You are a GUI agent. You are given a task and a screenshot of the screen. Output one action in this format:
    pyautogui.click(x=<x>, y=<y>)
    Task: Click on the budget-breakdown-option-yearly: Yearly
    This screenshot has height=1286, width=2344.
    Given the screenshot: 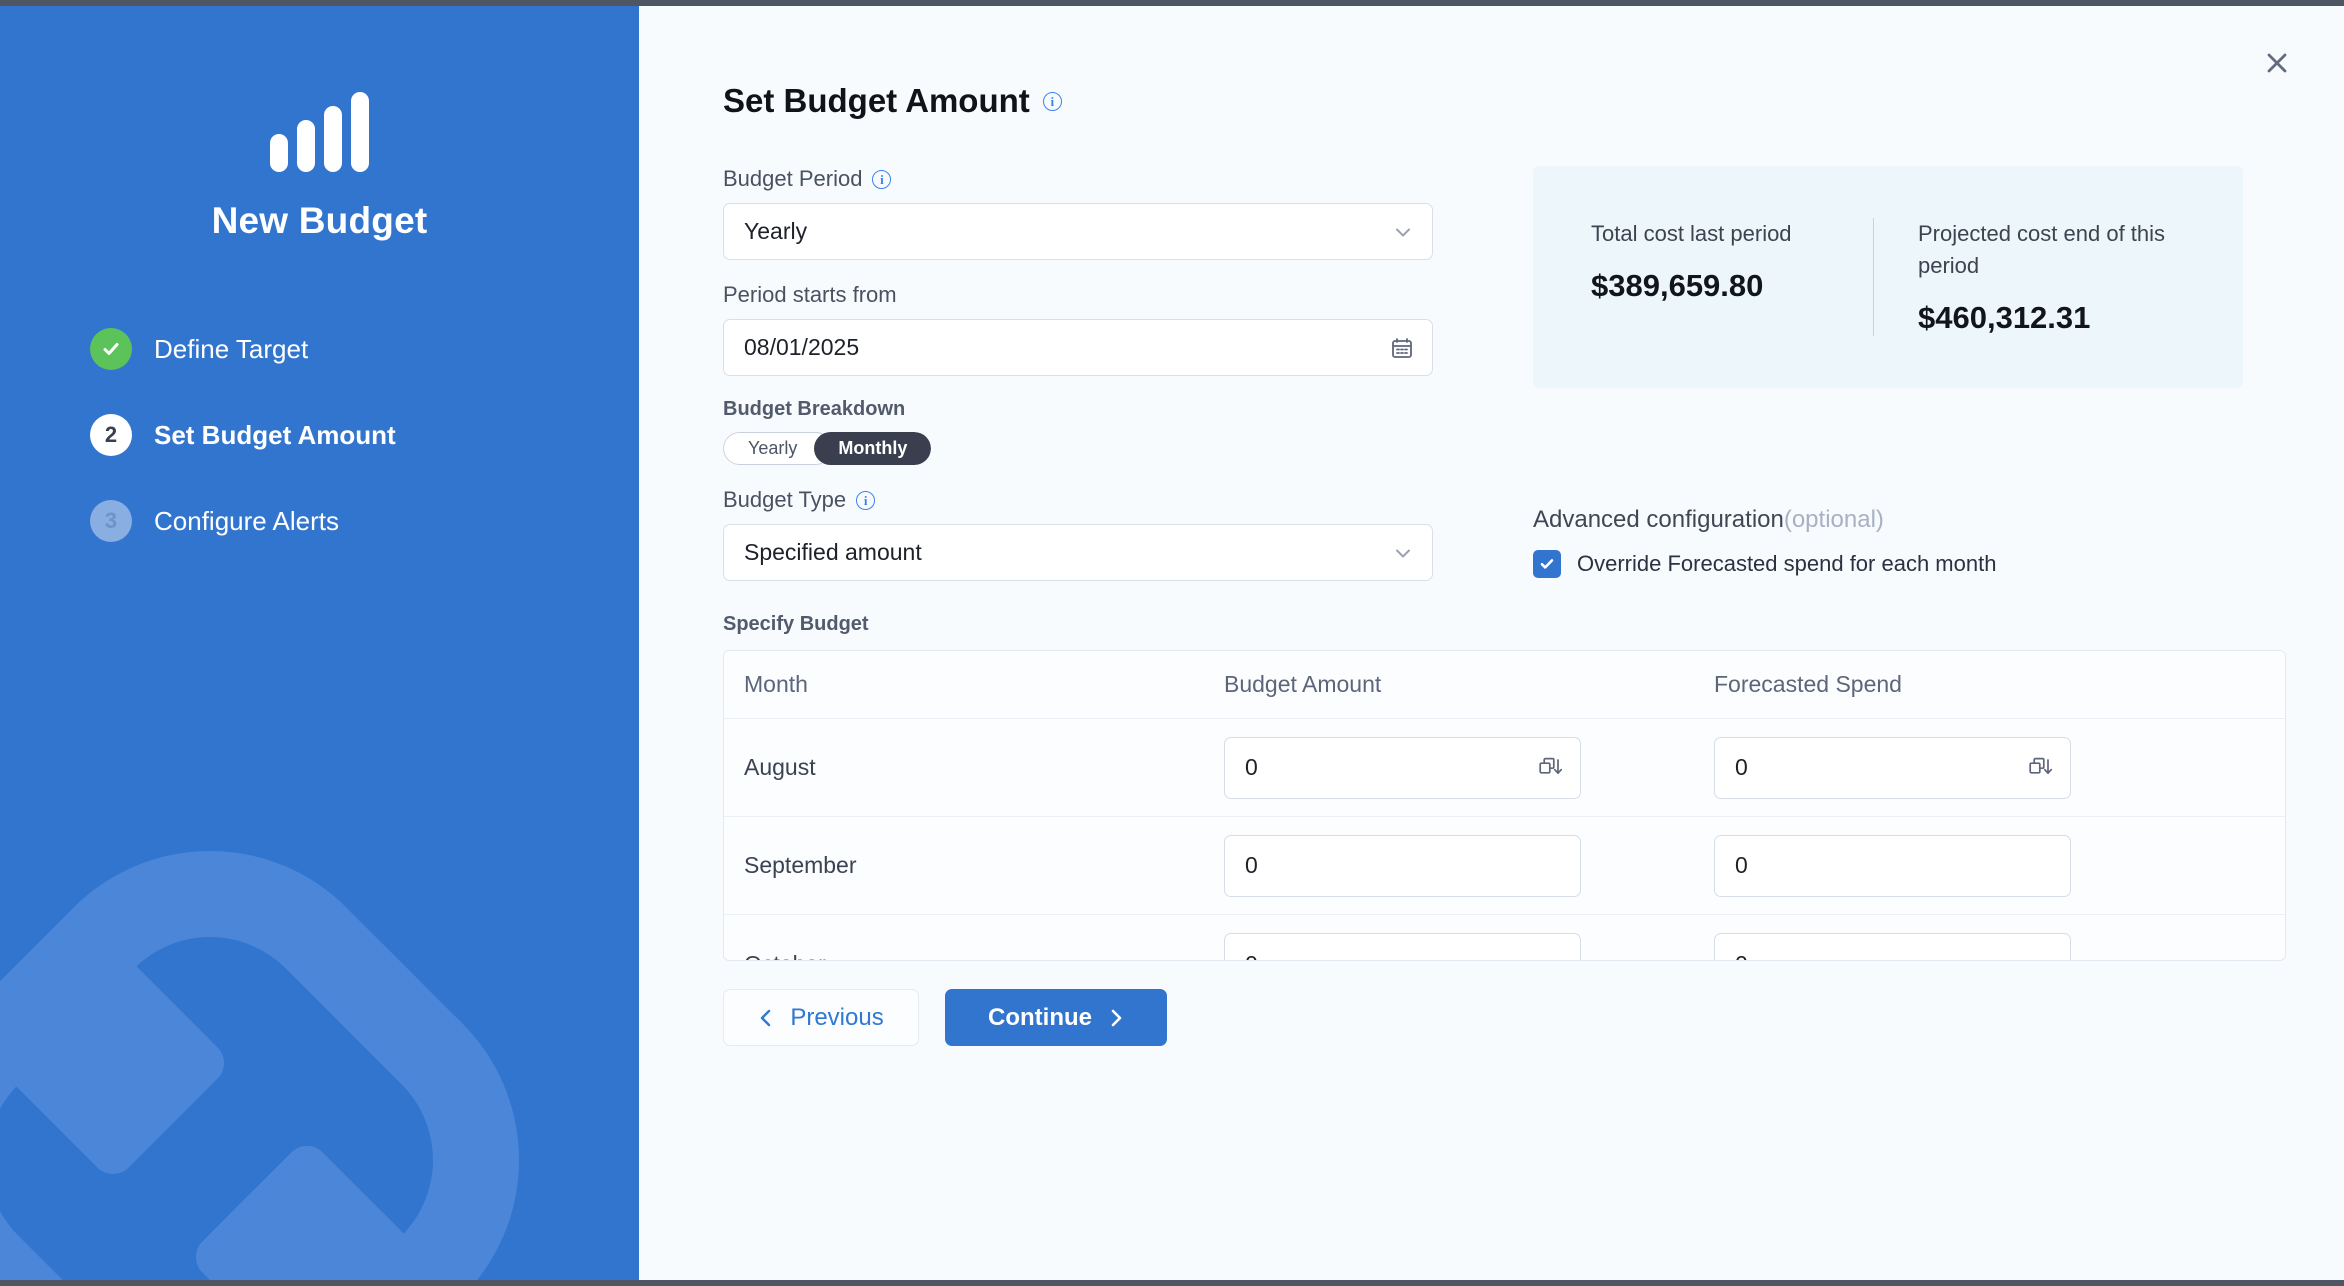 What is the action you would take?
    pyautogui.click(x=778, y=448)
    